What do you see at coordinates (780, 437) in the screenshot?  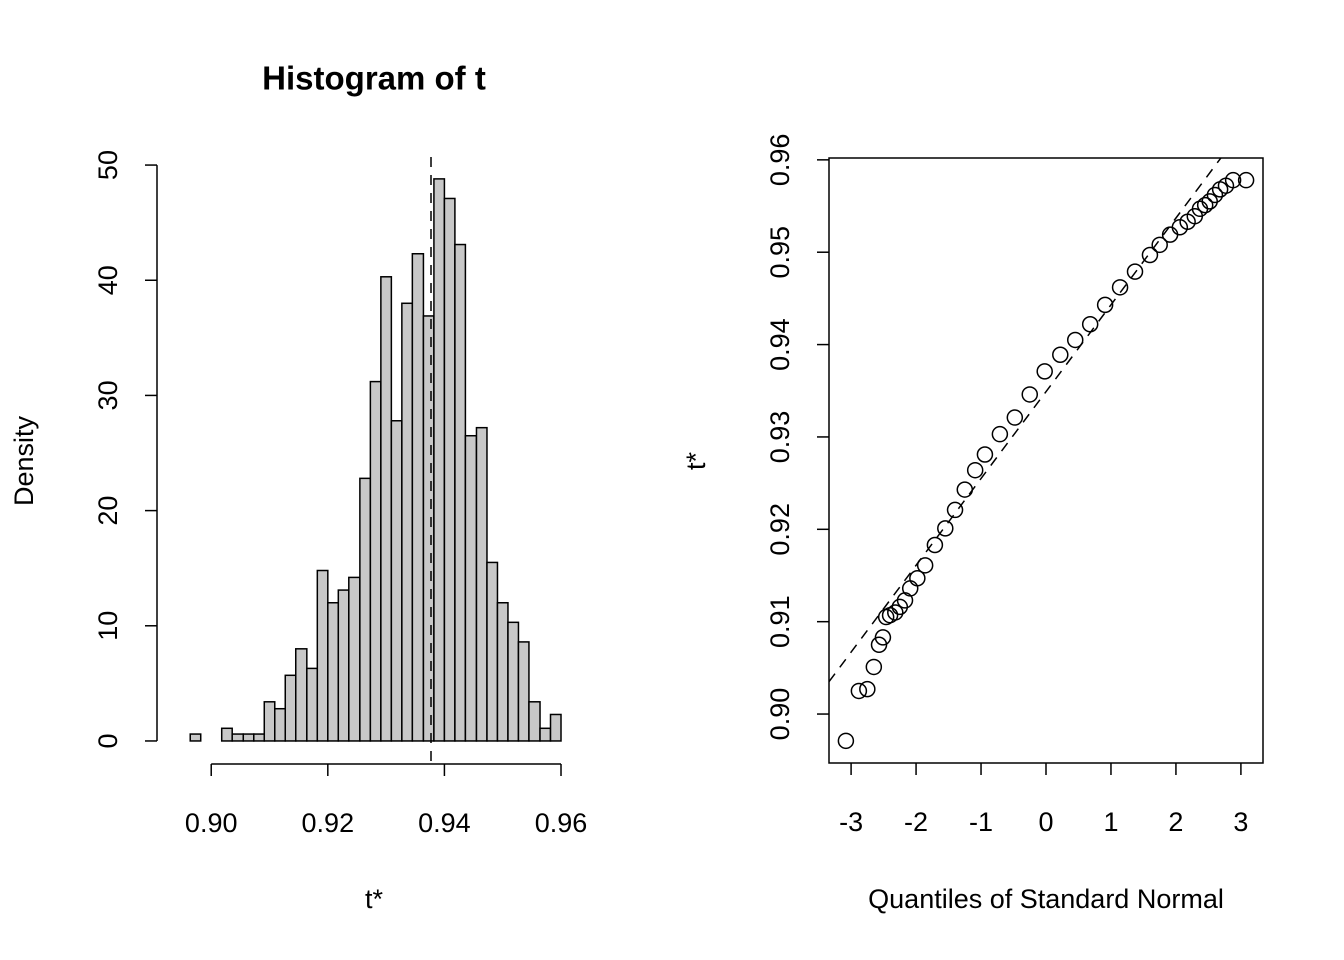 I see `y-tick-label: 0.93` at bounding box center [780, 437].